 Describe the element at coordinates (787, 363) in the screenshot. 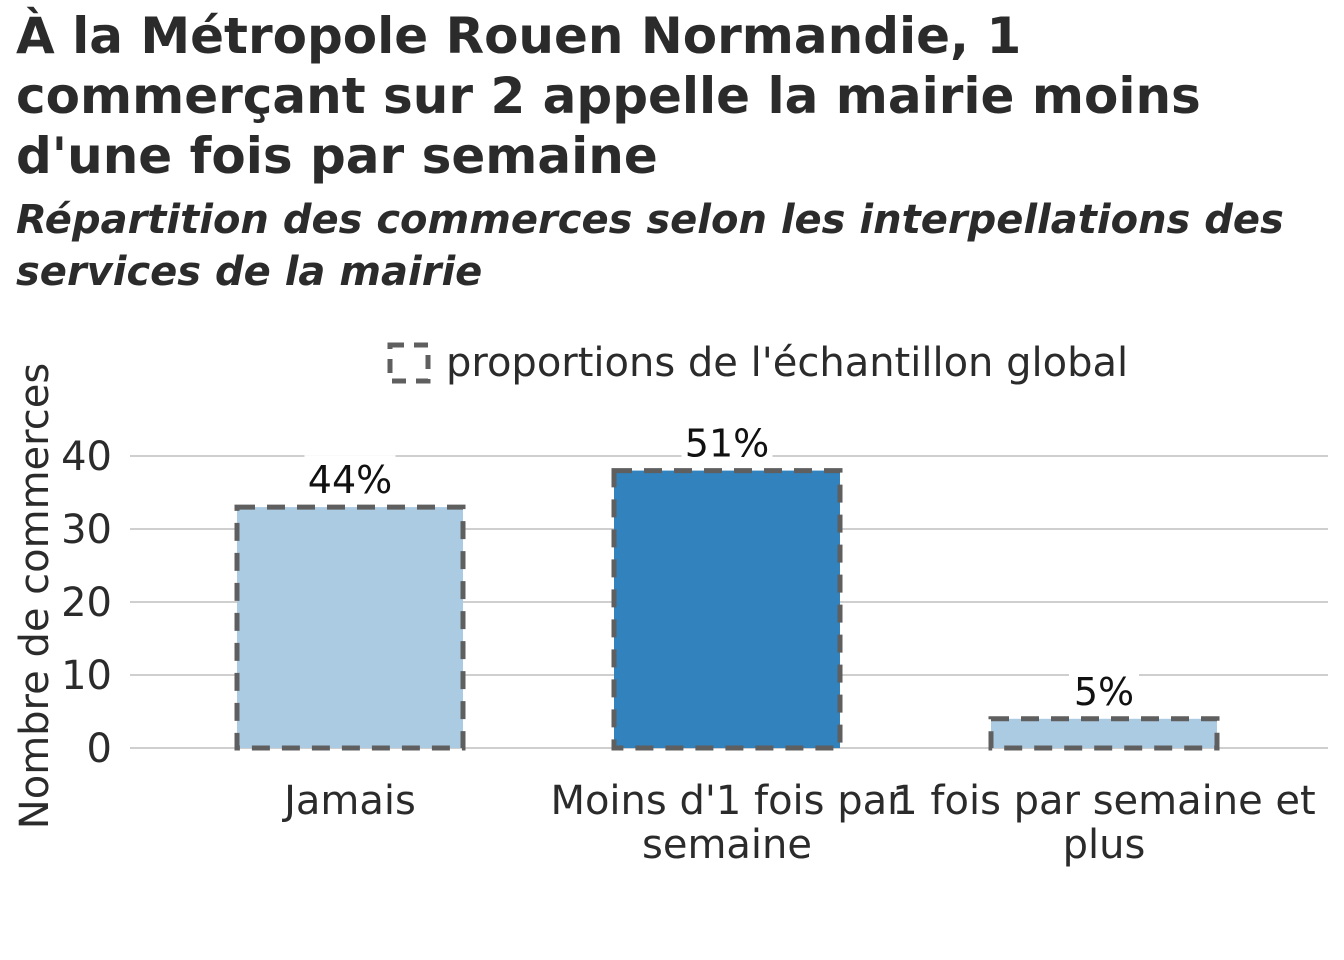

I see `legend-label-reference: proportions de l'échantillon global` at that location.